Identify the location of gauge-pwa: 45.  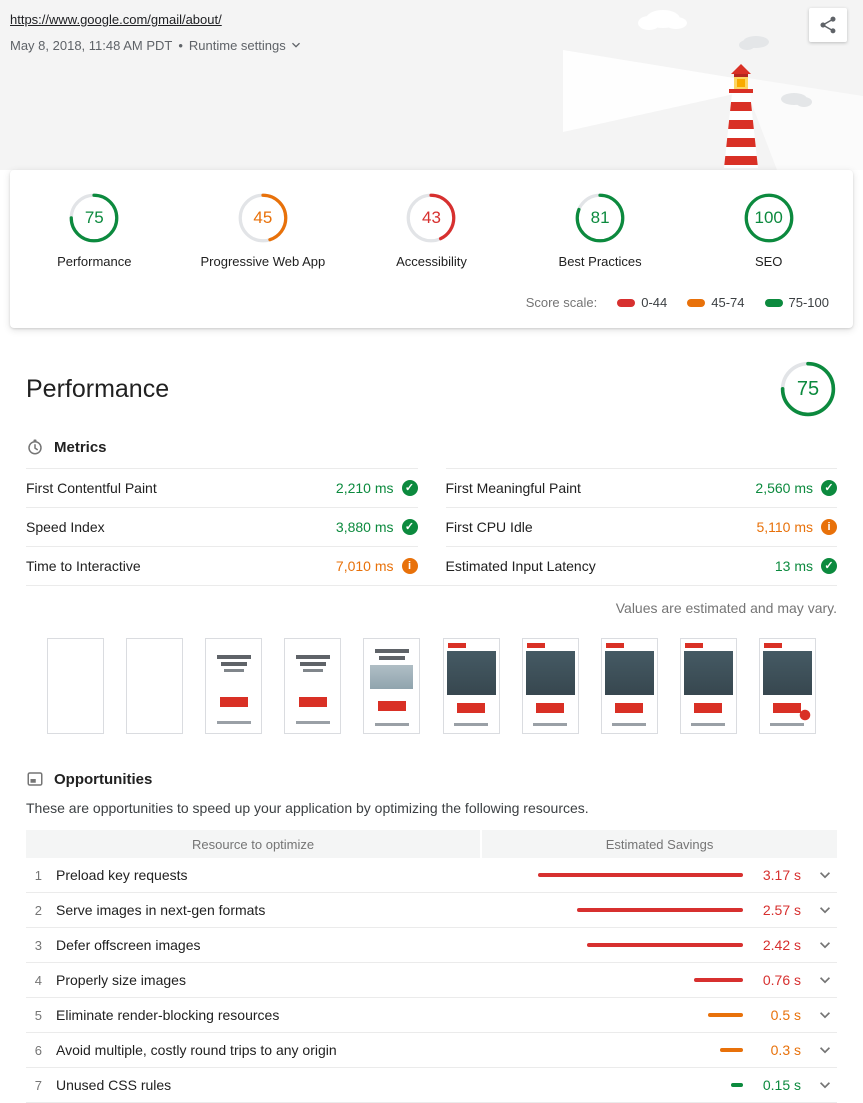
(263, 218).